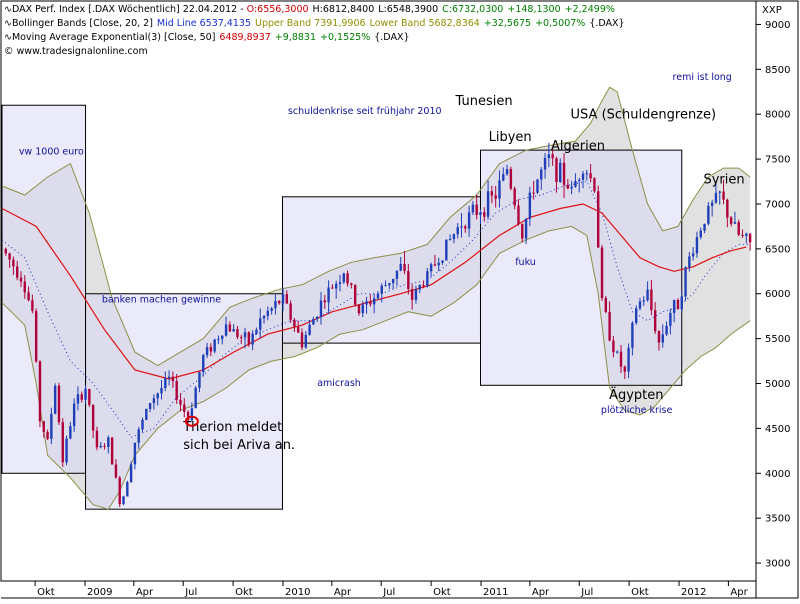  Describe the element at coordinates (82, 51) in the screenshot. I see `source-url-text: www.tradesignalonline.com` at that location.